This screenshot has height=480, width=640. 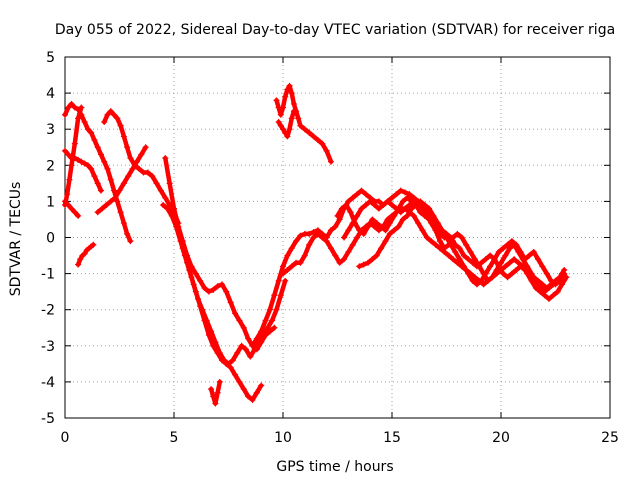 I want to click on y-tick-label: 1, so click(x=50, y=202).